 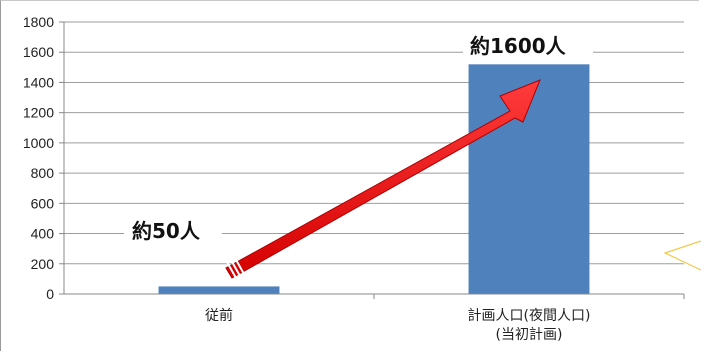 I want to click on y-tick-label: 200, so click(x=43, y=264).